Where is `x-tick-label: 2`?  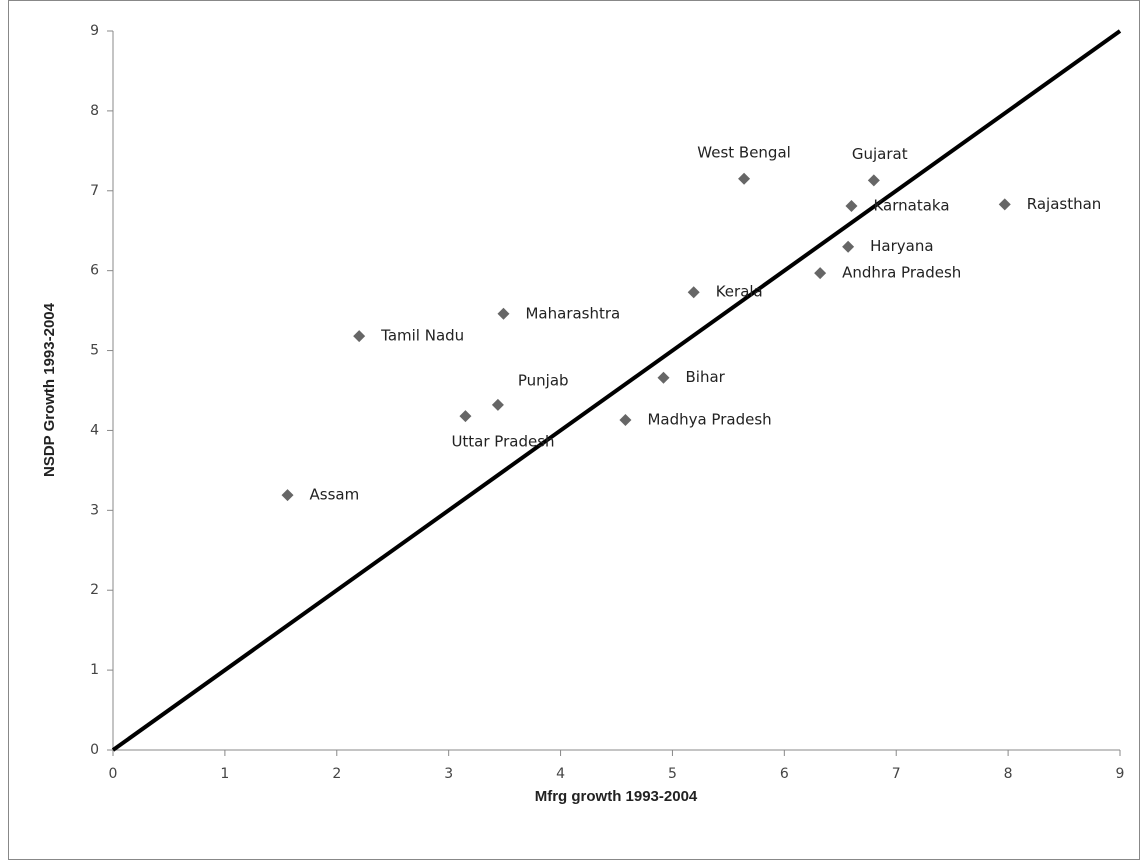
x-tick-label: 2 is located at coordinates (336, 774).